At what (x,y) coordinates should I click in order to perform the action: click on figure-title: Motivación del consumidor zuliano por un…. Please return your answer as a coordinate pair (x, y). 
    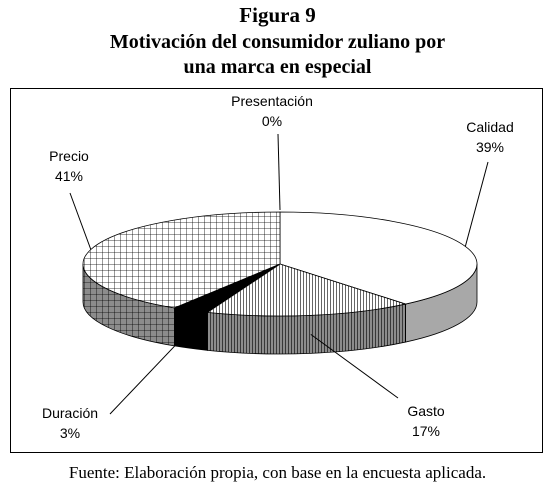
    Looking at the image, I should click on (277, 55).